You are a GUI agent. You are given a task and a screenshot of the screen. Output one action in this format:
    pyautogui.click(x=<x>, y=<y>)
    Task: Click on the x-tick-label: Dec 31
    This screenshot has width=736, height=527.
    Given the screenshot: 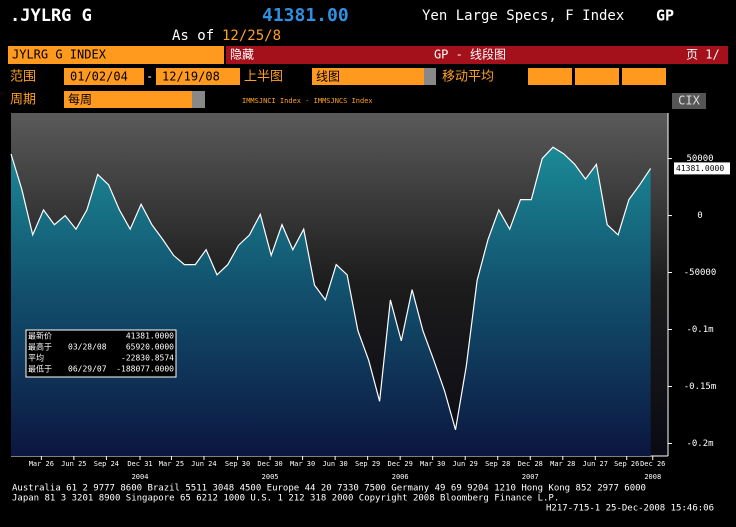 What is the action you would take?
    pyautogui.click(x=139, y=464)
    